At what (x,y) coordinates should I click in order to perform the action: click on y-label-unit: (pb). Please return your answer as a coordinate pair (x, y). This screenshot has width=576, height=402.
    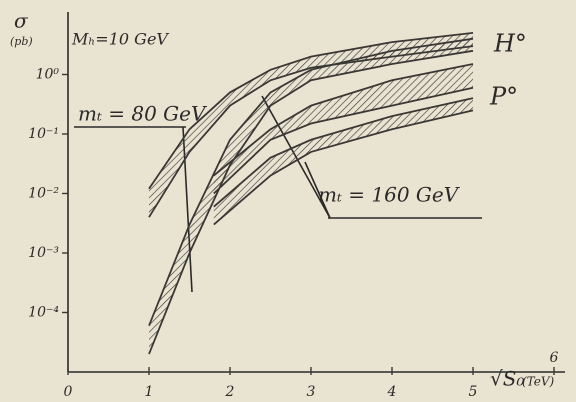
    Looking at the image, I should click on (21, 41).